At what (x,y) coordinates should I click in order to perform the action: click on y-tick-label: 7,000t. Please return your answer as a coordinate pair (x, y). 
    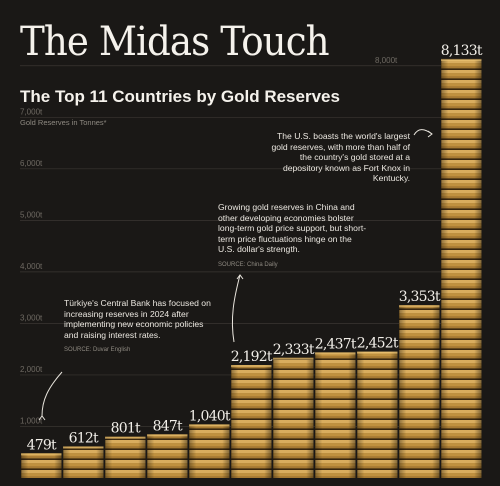
    Looking at the image, I should click on (31, 111).